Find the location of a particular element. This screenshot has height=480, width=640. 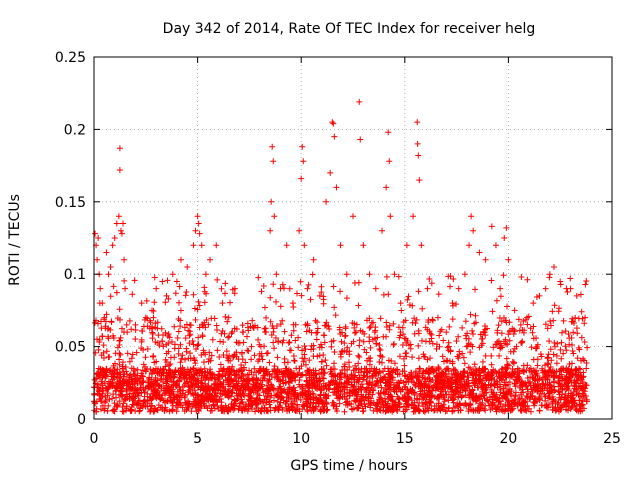

x-tick-label: 10 is located at coordinates (301, 439).